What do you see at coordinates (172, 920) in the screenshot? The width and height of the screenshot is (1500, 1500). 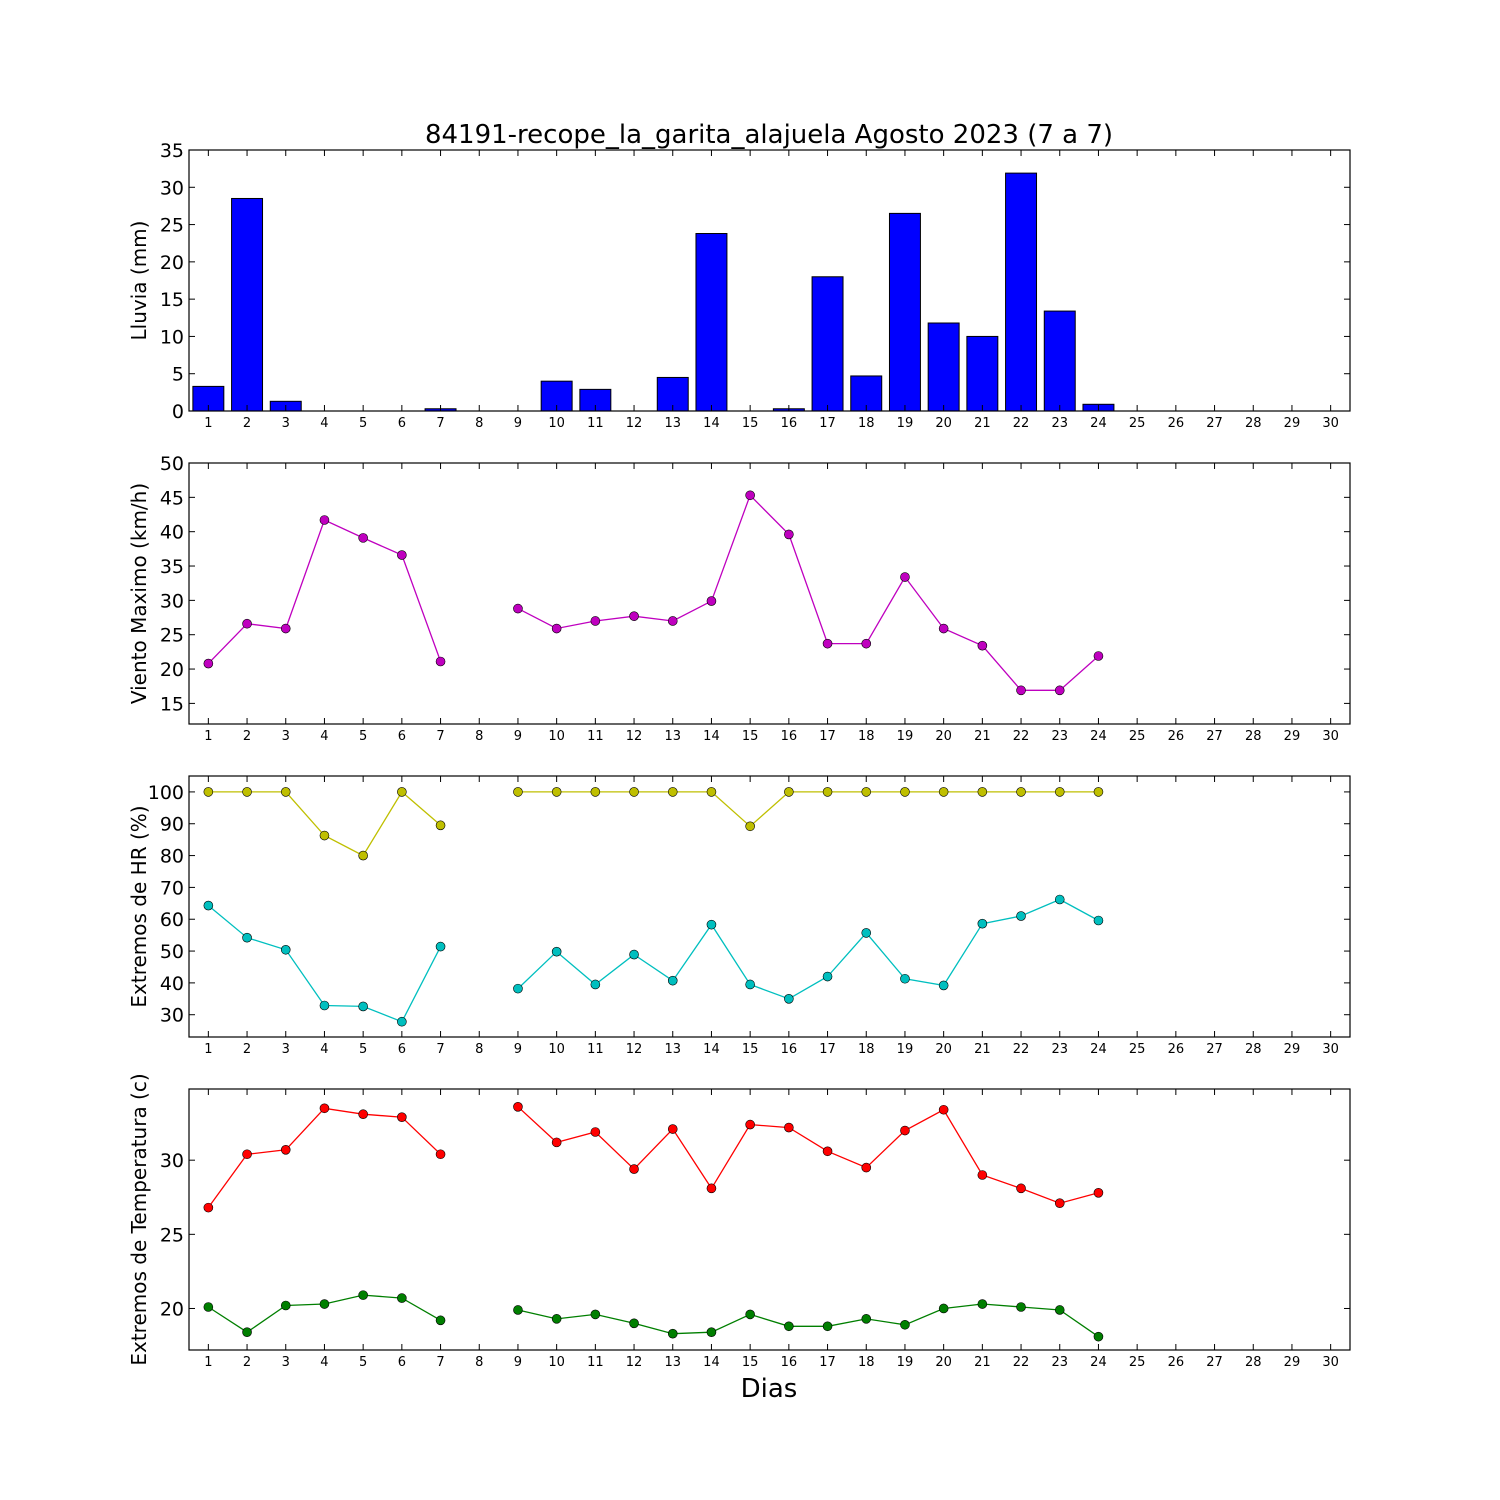 I see `y-tick-label: 60` at bounding box center [172, 920].